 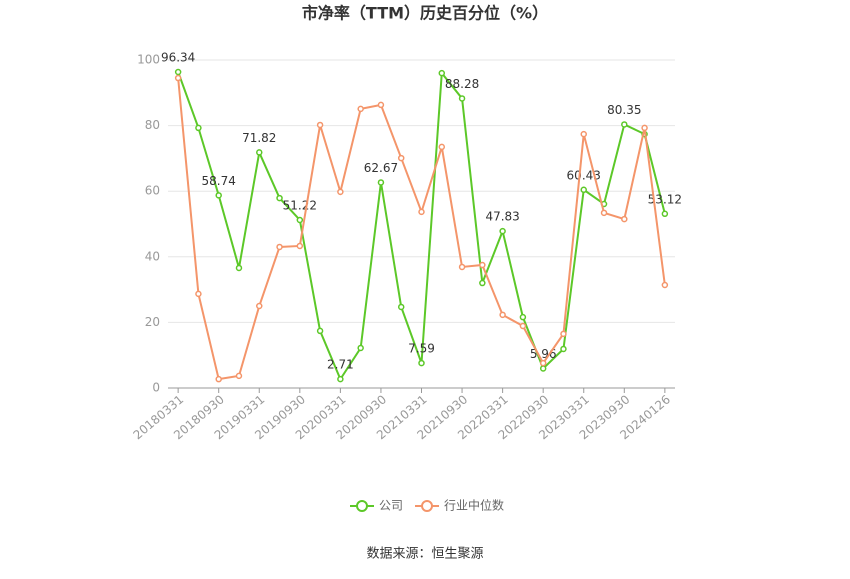 What do you see at coordinates (381, 168) in the screenshot?
I see `data-label: 62.67` at bounding box center [381, 168].